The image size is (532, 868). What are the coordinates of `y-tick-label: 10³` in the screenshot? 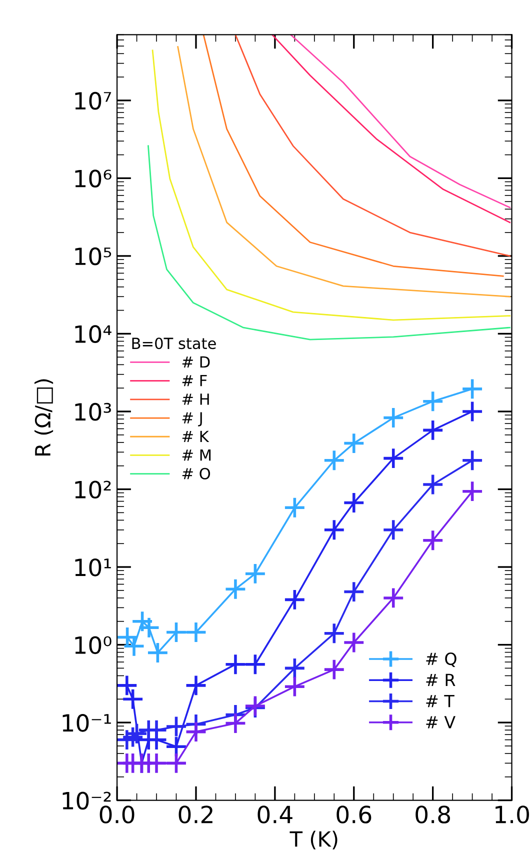 It's located at (93, 411).